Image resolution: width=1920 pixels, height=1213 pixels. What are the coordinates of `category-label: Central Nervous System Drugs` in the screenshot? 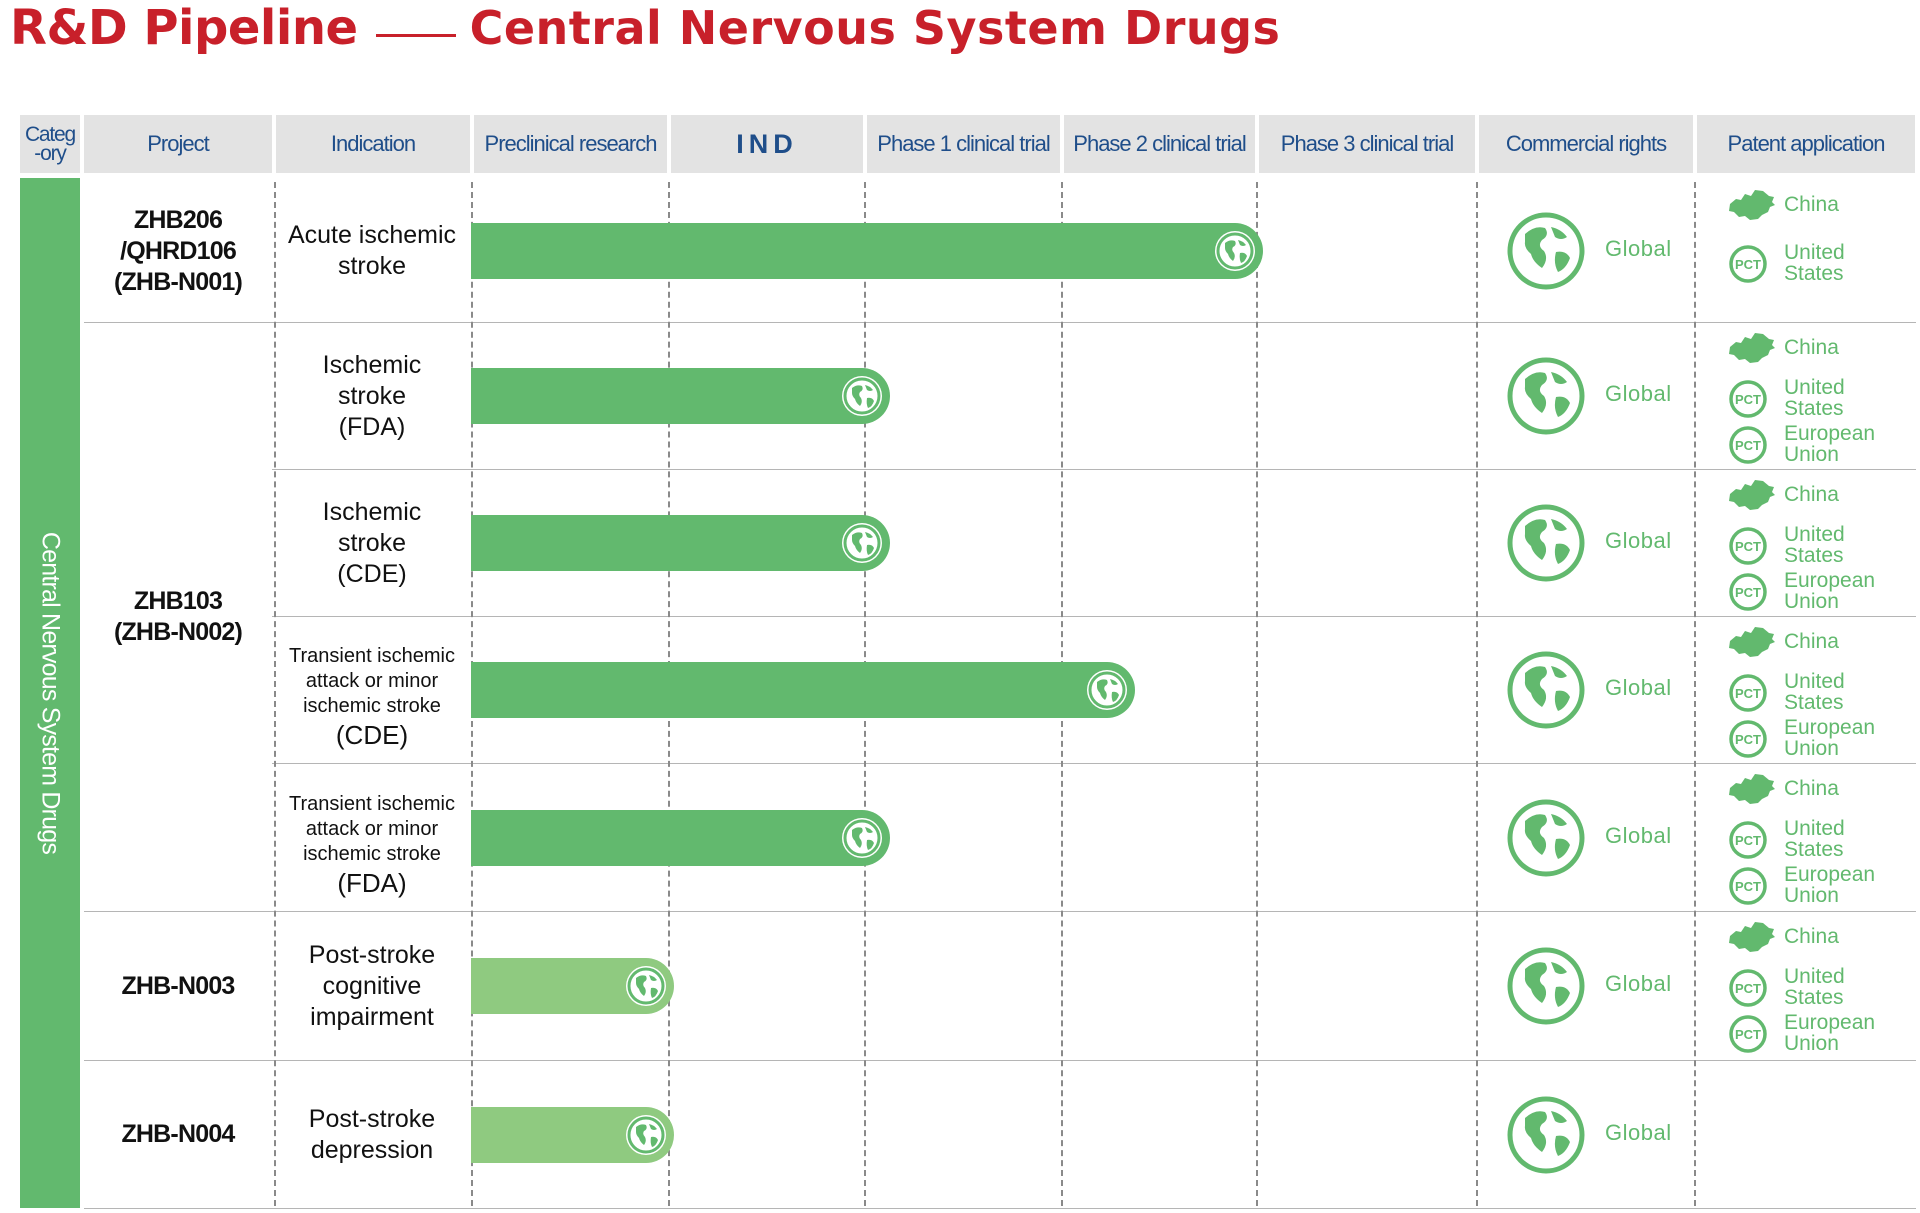 It's located at (50, 693).